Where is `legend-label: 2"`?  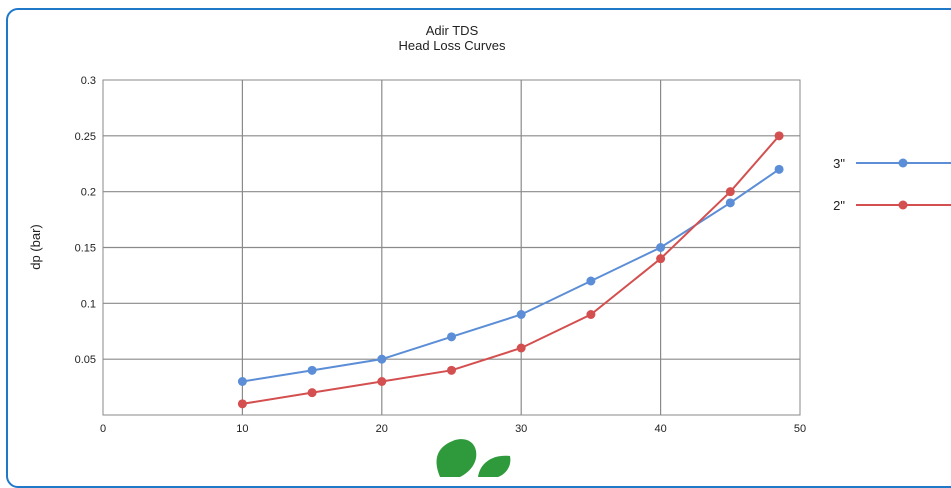 legend-label: 2" is located at coordinates (839, 205).